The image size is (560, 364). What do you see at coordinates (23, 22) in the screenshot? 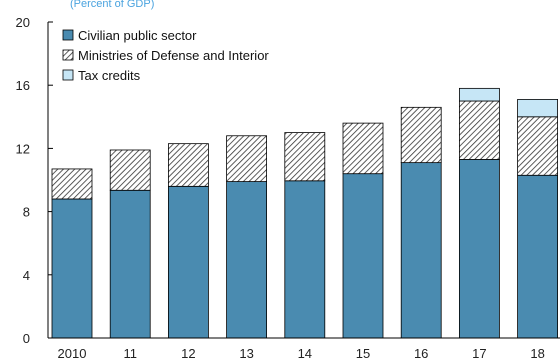
I see `y-tick-label: 20` at bounding box center [23, 22].